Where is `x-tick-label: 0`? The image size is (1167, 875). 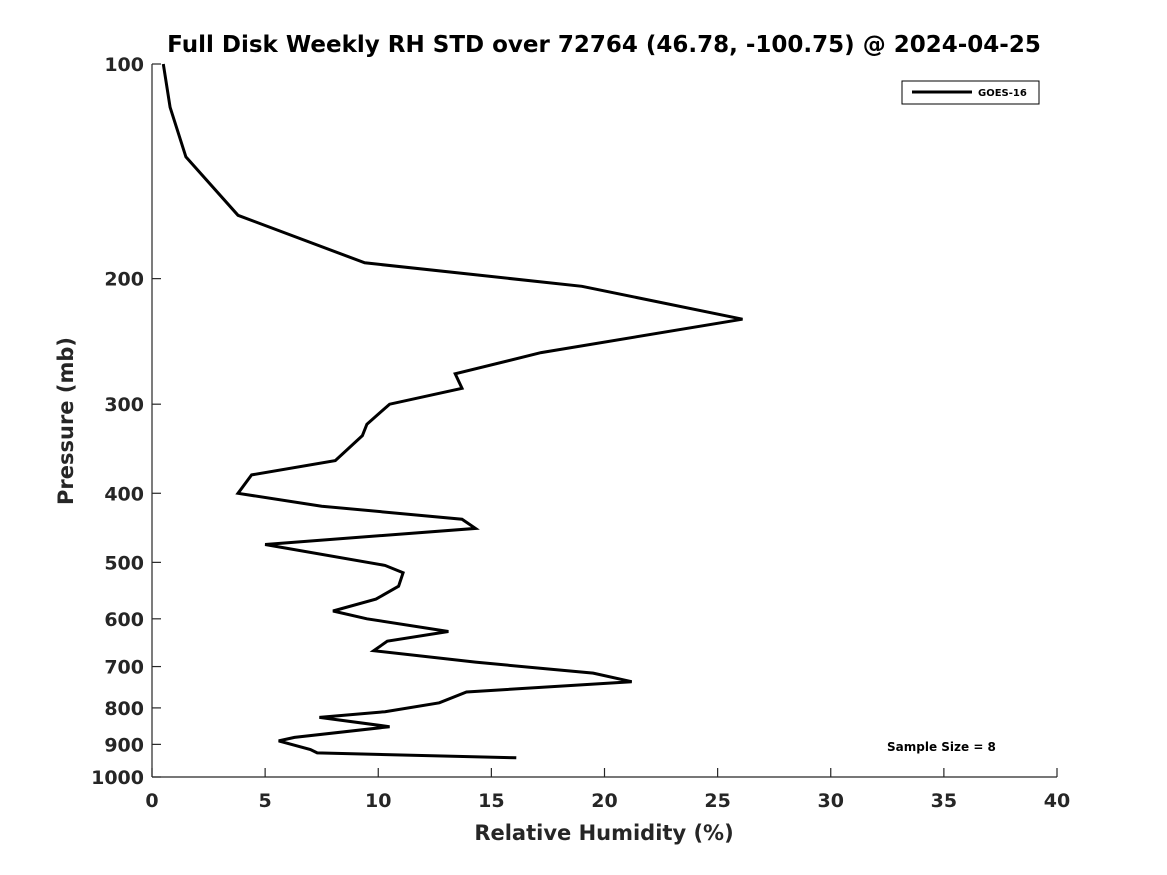
x-tick-label: 0 is located at coordinates (151, 801).